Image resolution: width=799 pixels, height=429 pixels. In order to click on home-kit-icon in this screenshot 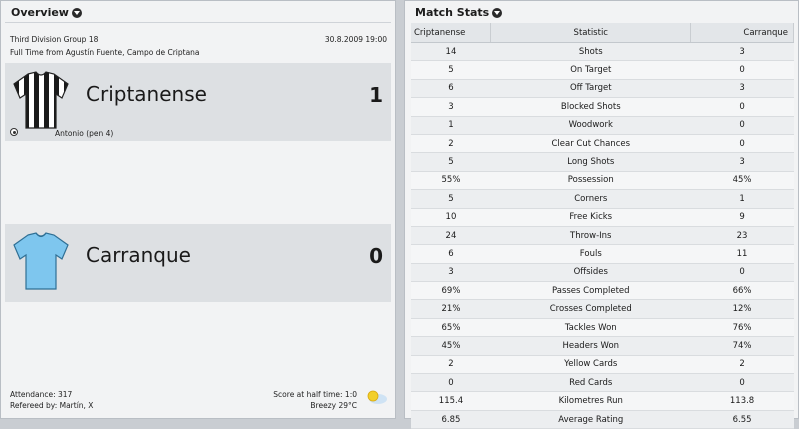, I will do `click(41, 100)`.